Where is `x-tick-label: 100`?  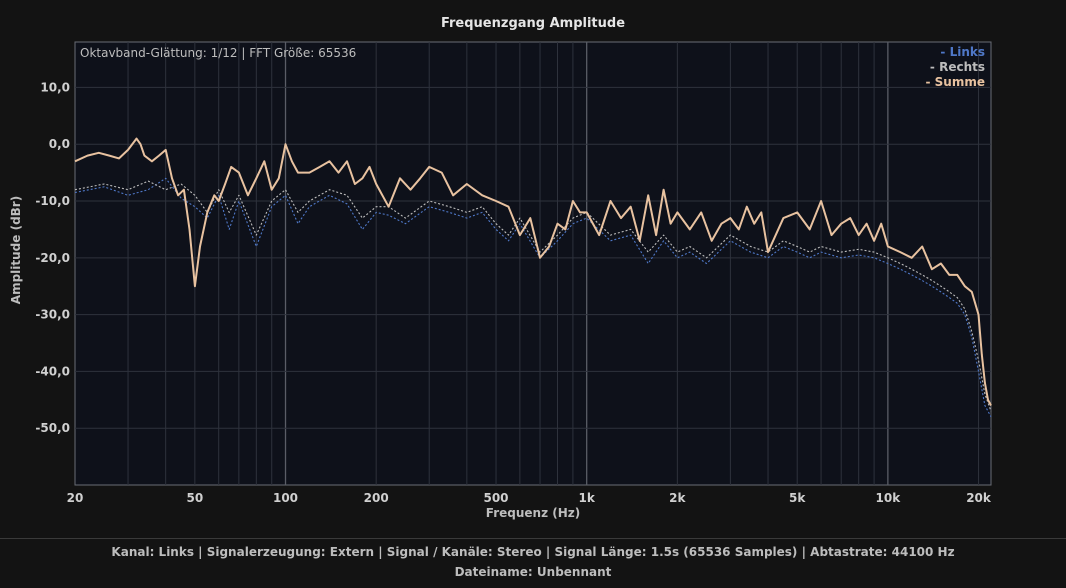
x-tick-label: 100 is located at coordinates (285, 498).